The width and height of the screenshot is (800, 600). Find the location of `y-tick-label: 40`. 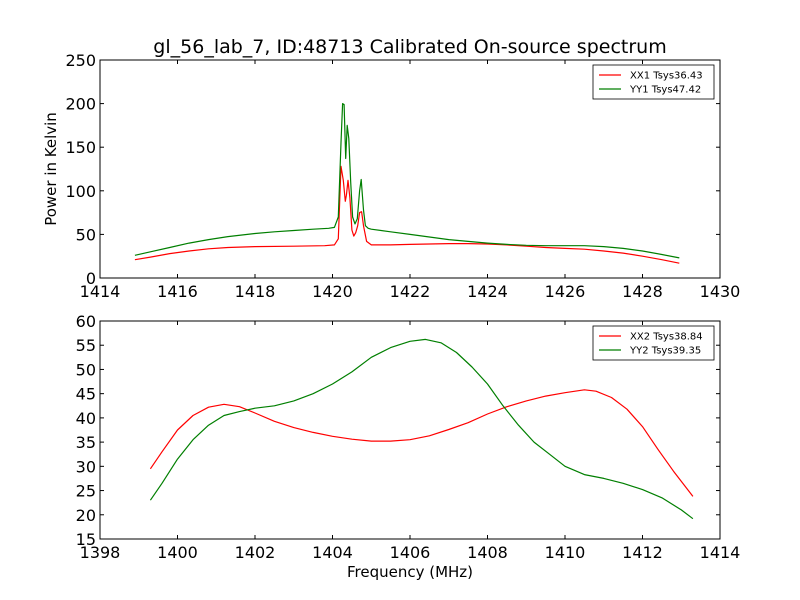

y-tick-label: 40 is located at coordinates (86, 418).